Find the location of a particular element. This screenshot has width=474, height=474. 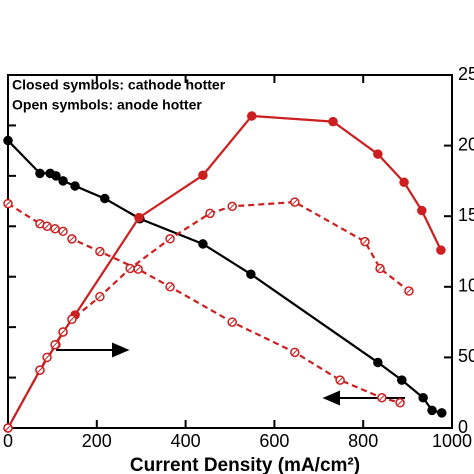

y2-tick-label: 0 is located at coordinates (463, 427).